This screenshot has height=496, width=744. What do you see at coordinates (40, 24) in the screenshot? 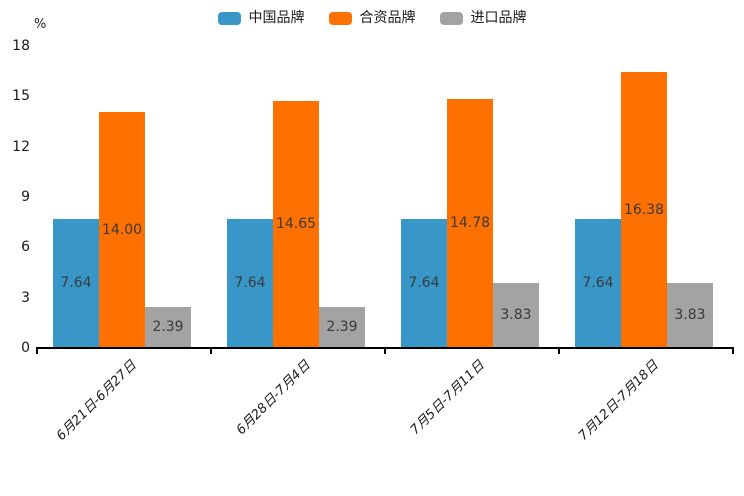
I see `y-axis-unit-label: %` at bounding box center [40, 24].